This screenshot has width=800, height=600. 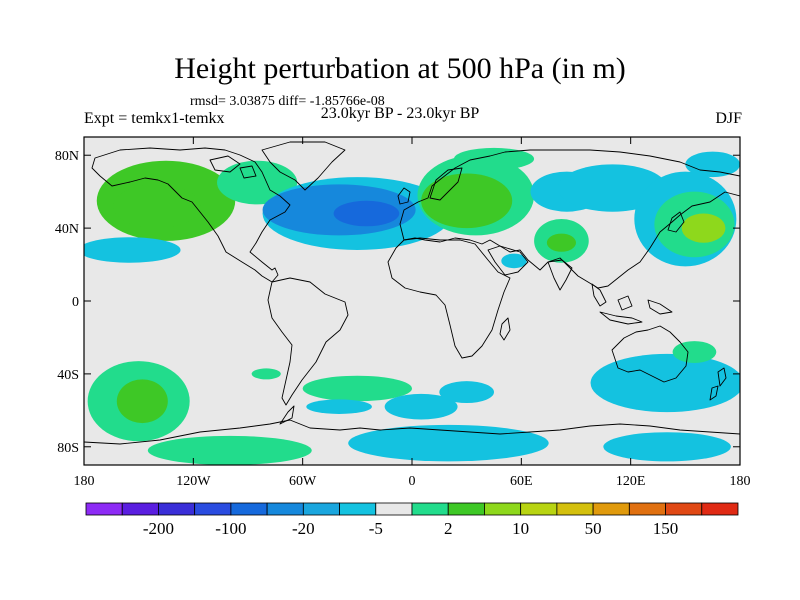 I want to click on coastline-british-isles, so click(x=404, y=196).